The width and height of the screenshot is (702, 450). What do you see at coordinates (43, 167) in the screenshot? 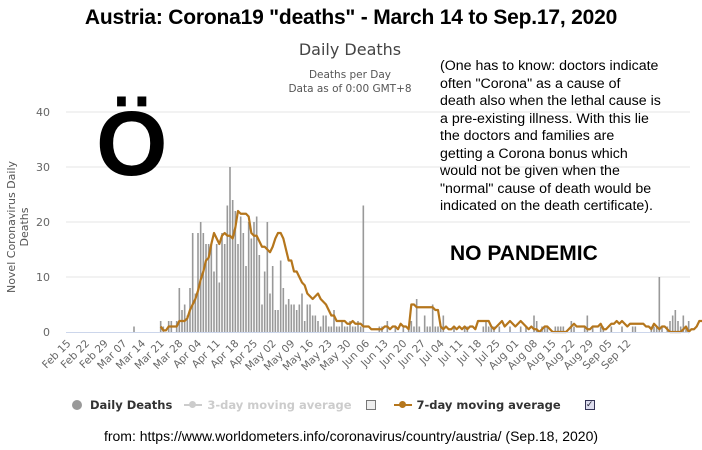
I see `svg-text: 30` at bounding box center [43, 167].